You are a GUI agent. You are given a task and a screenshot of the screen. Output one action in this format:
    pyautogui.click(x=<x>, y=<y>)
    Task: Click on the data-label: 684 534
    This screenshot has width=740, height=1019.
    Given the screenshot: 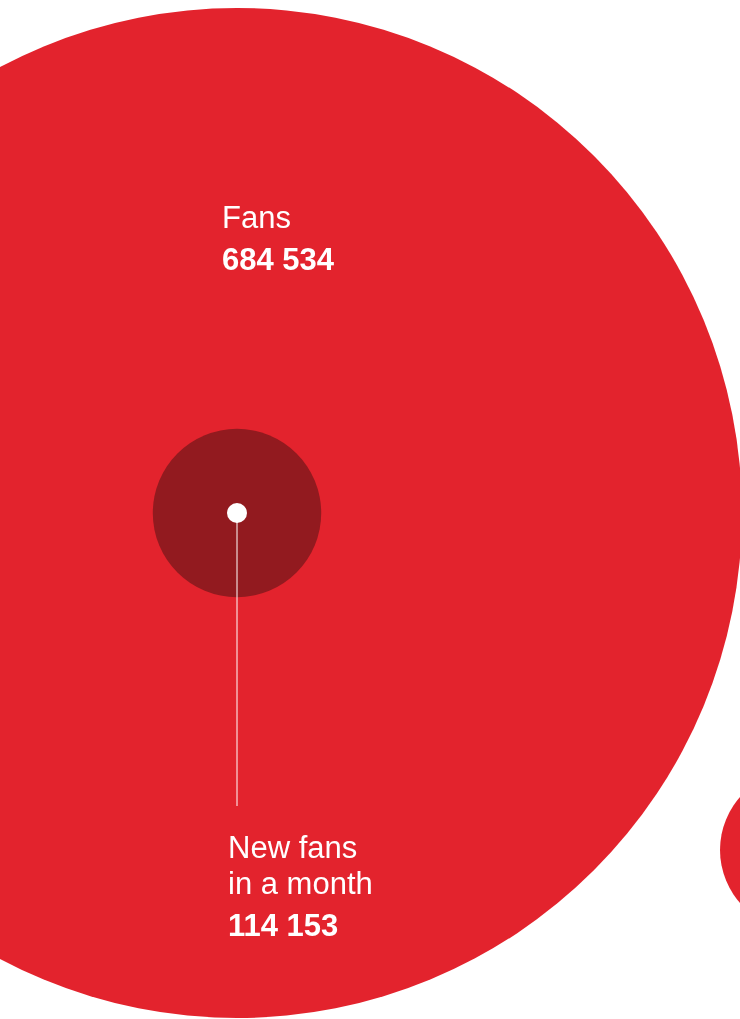 What is the action you would take?
    pyautogui.click(x=278, y=259)
    